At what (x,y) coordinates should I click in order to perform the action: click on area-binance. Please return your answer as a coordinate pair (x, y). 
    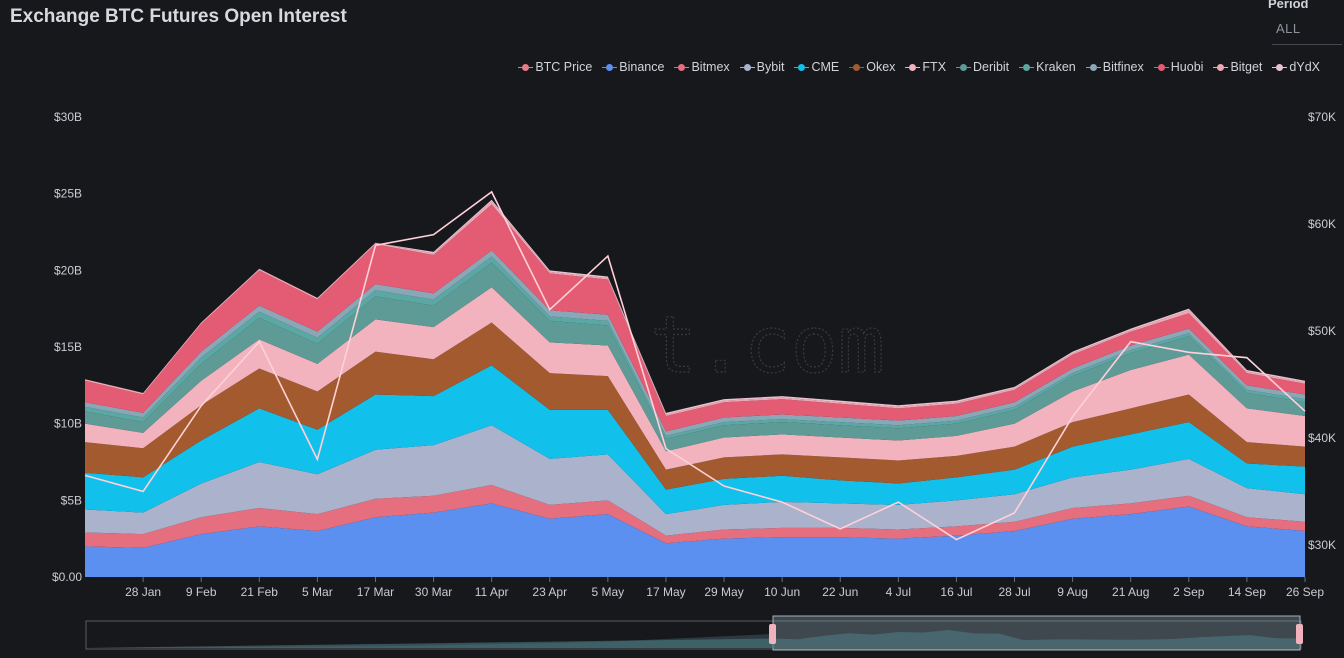
    Looking at the image, I should click on (695, 540).